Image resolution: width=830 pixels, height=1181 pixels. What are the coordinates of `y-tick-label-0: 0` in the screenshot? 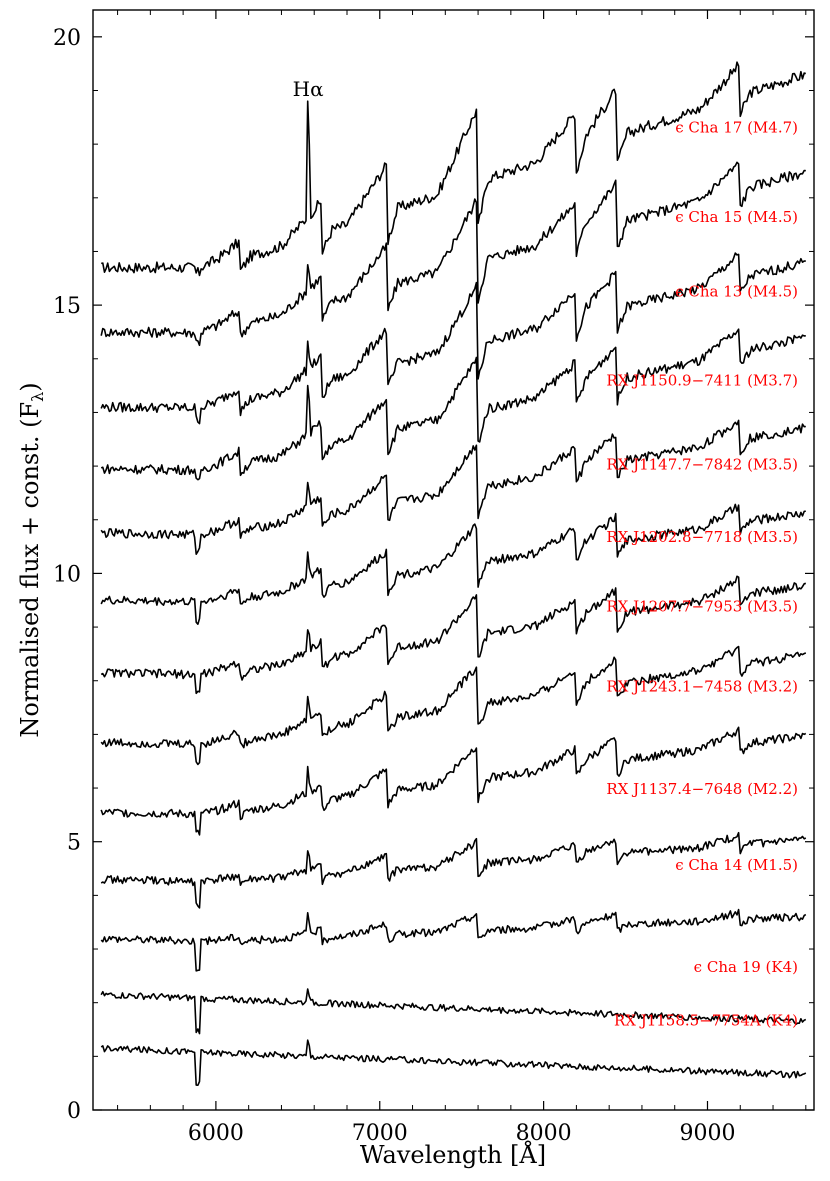 It's located at (74, 1111).